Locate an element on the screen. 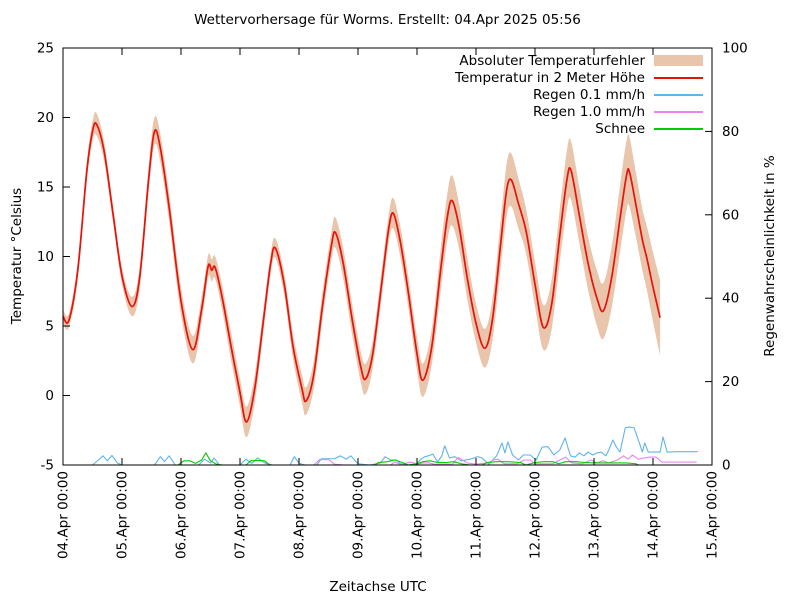 The width and height of the screenshot is (800, 600). y-left-tick-label: 0 is located at coordinates (49, 396).